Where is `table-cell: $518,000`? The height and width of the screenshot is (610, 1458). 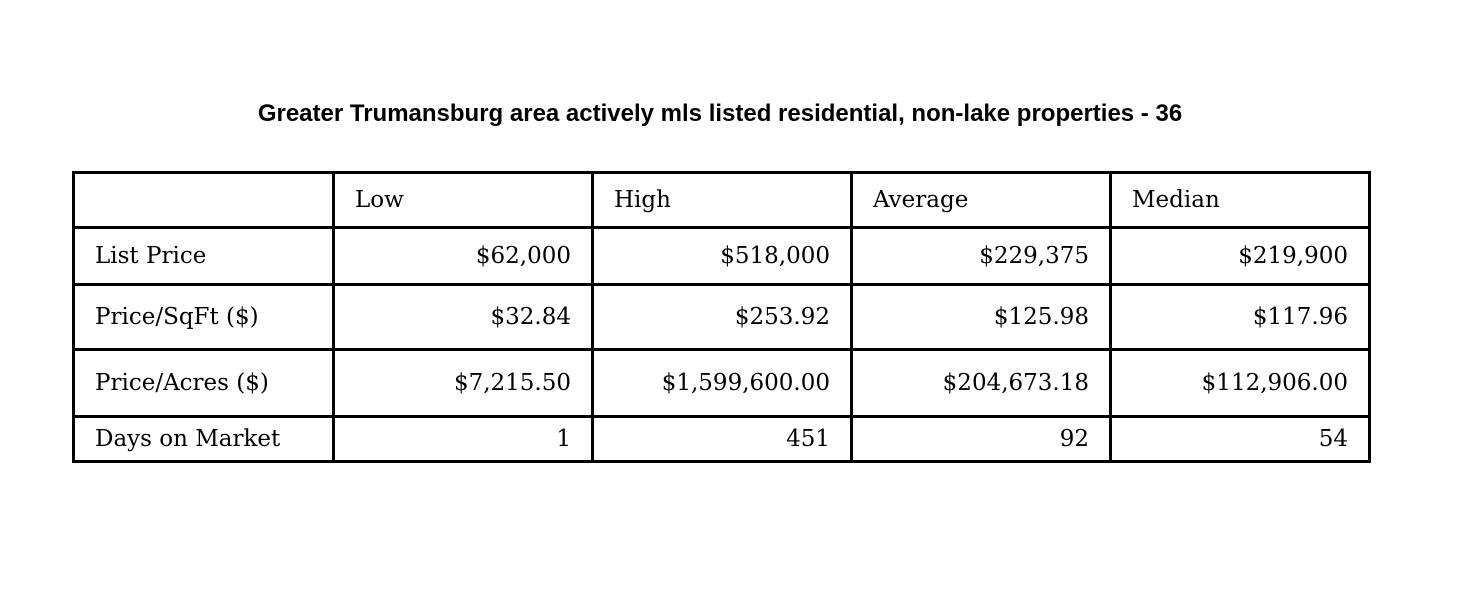
table-cell: $518,000 is located at coordinates (722, 256).